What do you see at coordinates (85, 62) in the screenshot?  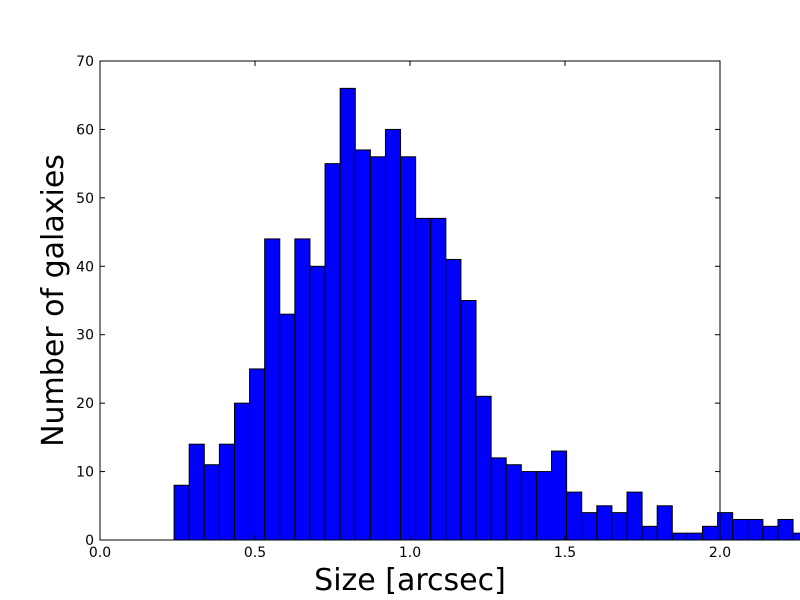 I see `y-tick-label: 70` at bounding box center [85, 62].